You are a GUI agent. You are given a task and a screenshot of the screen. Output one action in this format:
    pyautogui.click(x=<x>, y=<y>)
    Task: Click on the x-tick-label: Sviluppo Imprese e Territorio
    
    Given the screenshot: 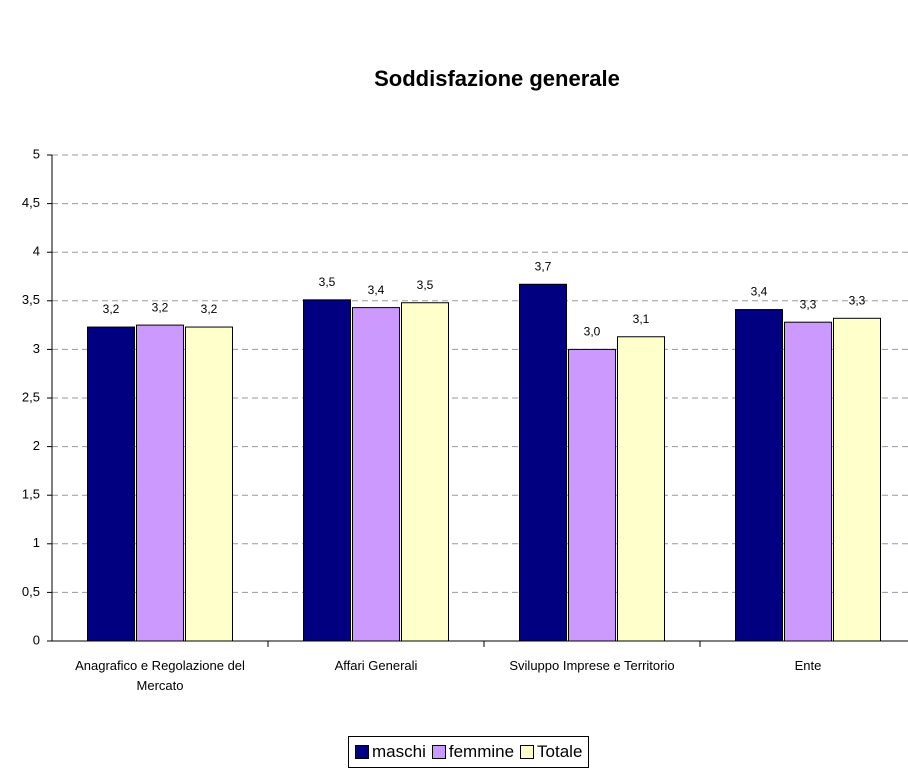 What is the action you would take?
    pyautogui.click(x=592, y=665)
    